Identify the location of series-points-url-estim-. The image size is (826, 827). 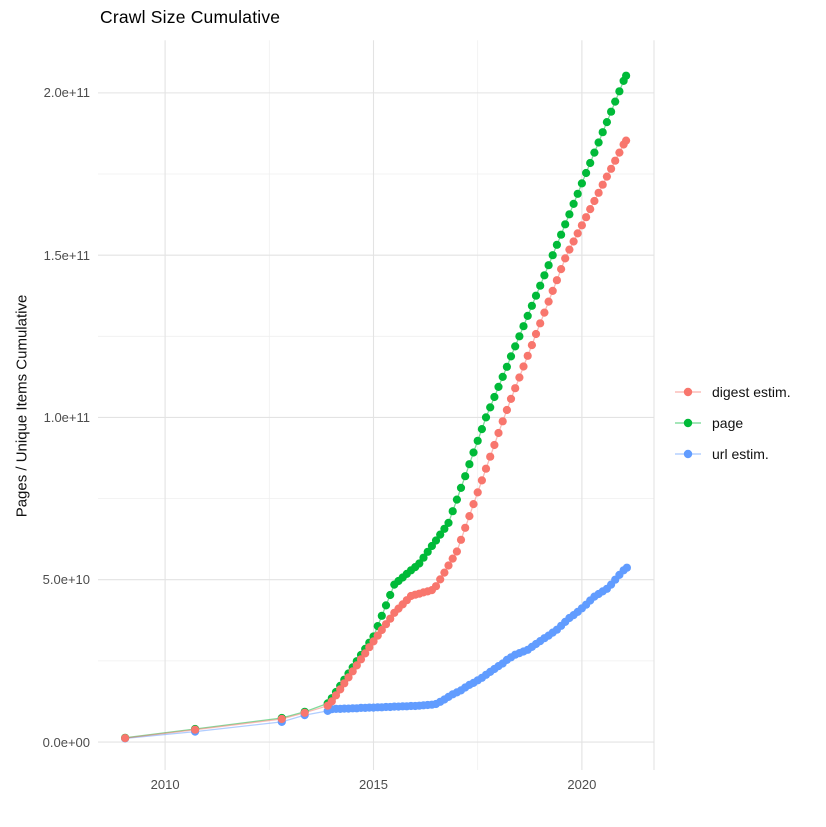
(376, 653).